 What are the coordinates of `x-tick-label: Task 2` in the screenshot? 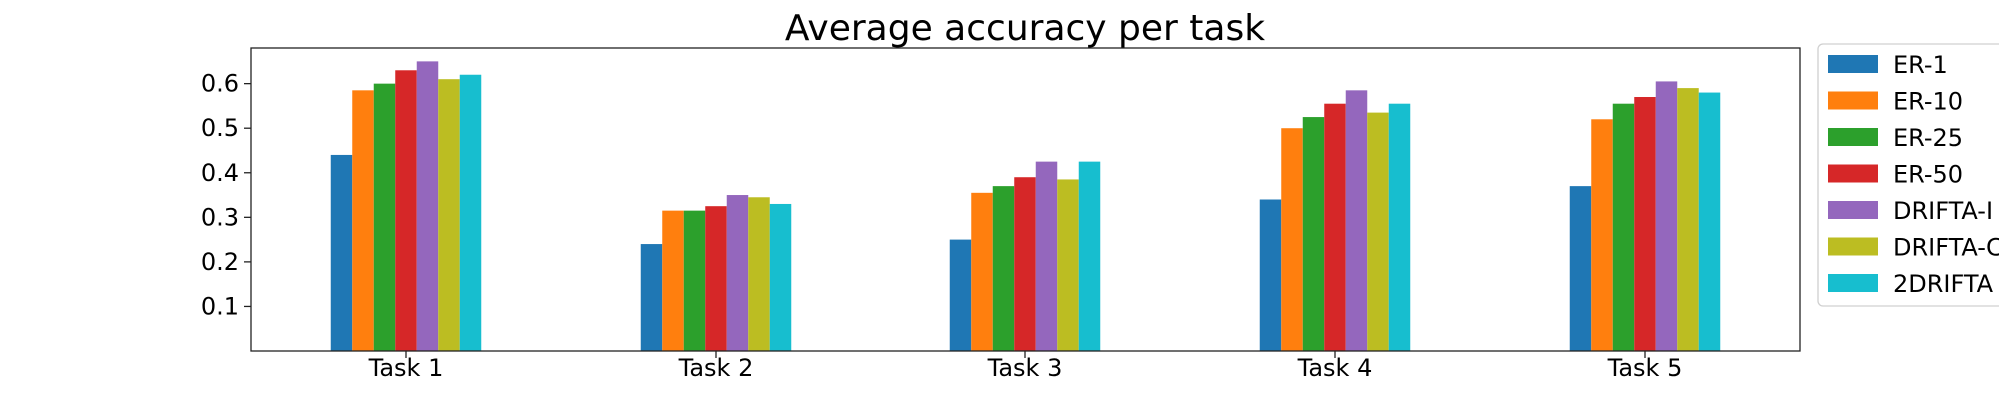 It's located at (716, 368).